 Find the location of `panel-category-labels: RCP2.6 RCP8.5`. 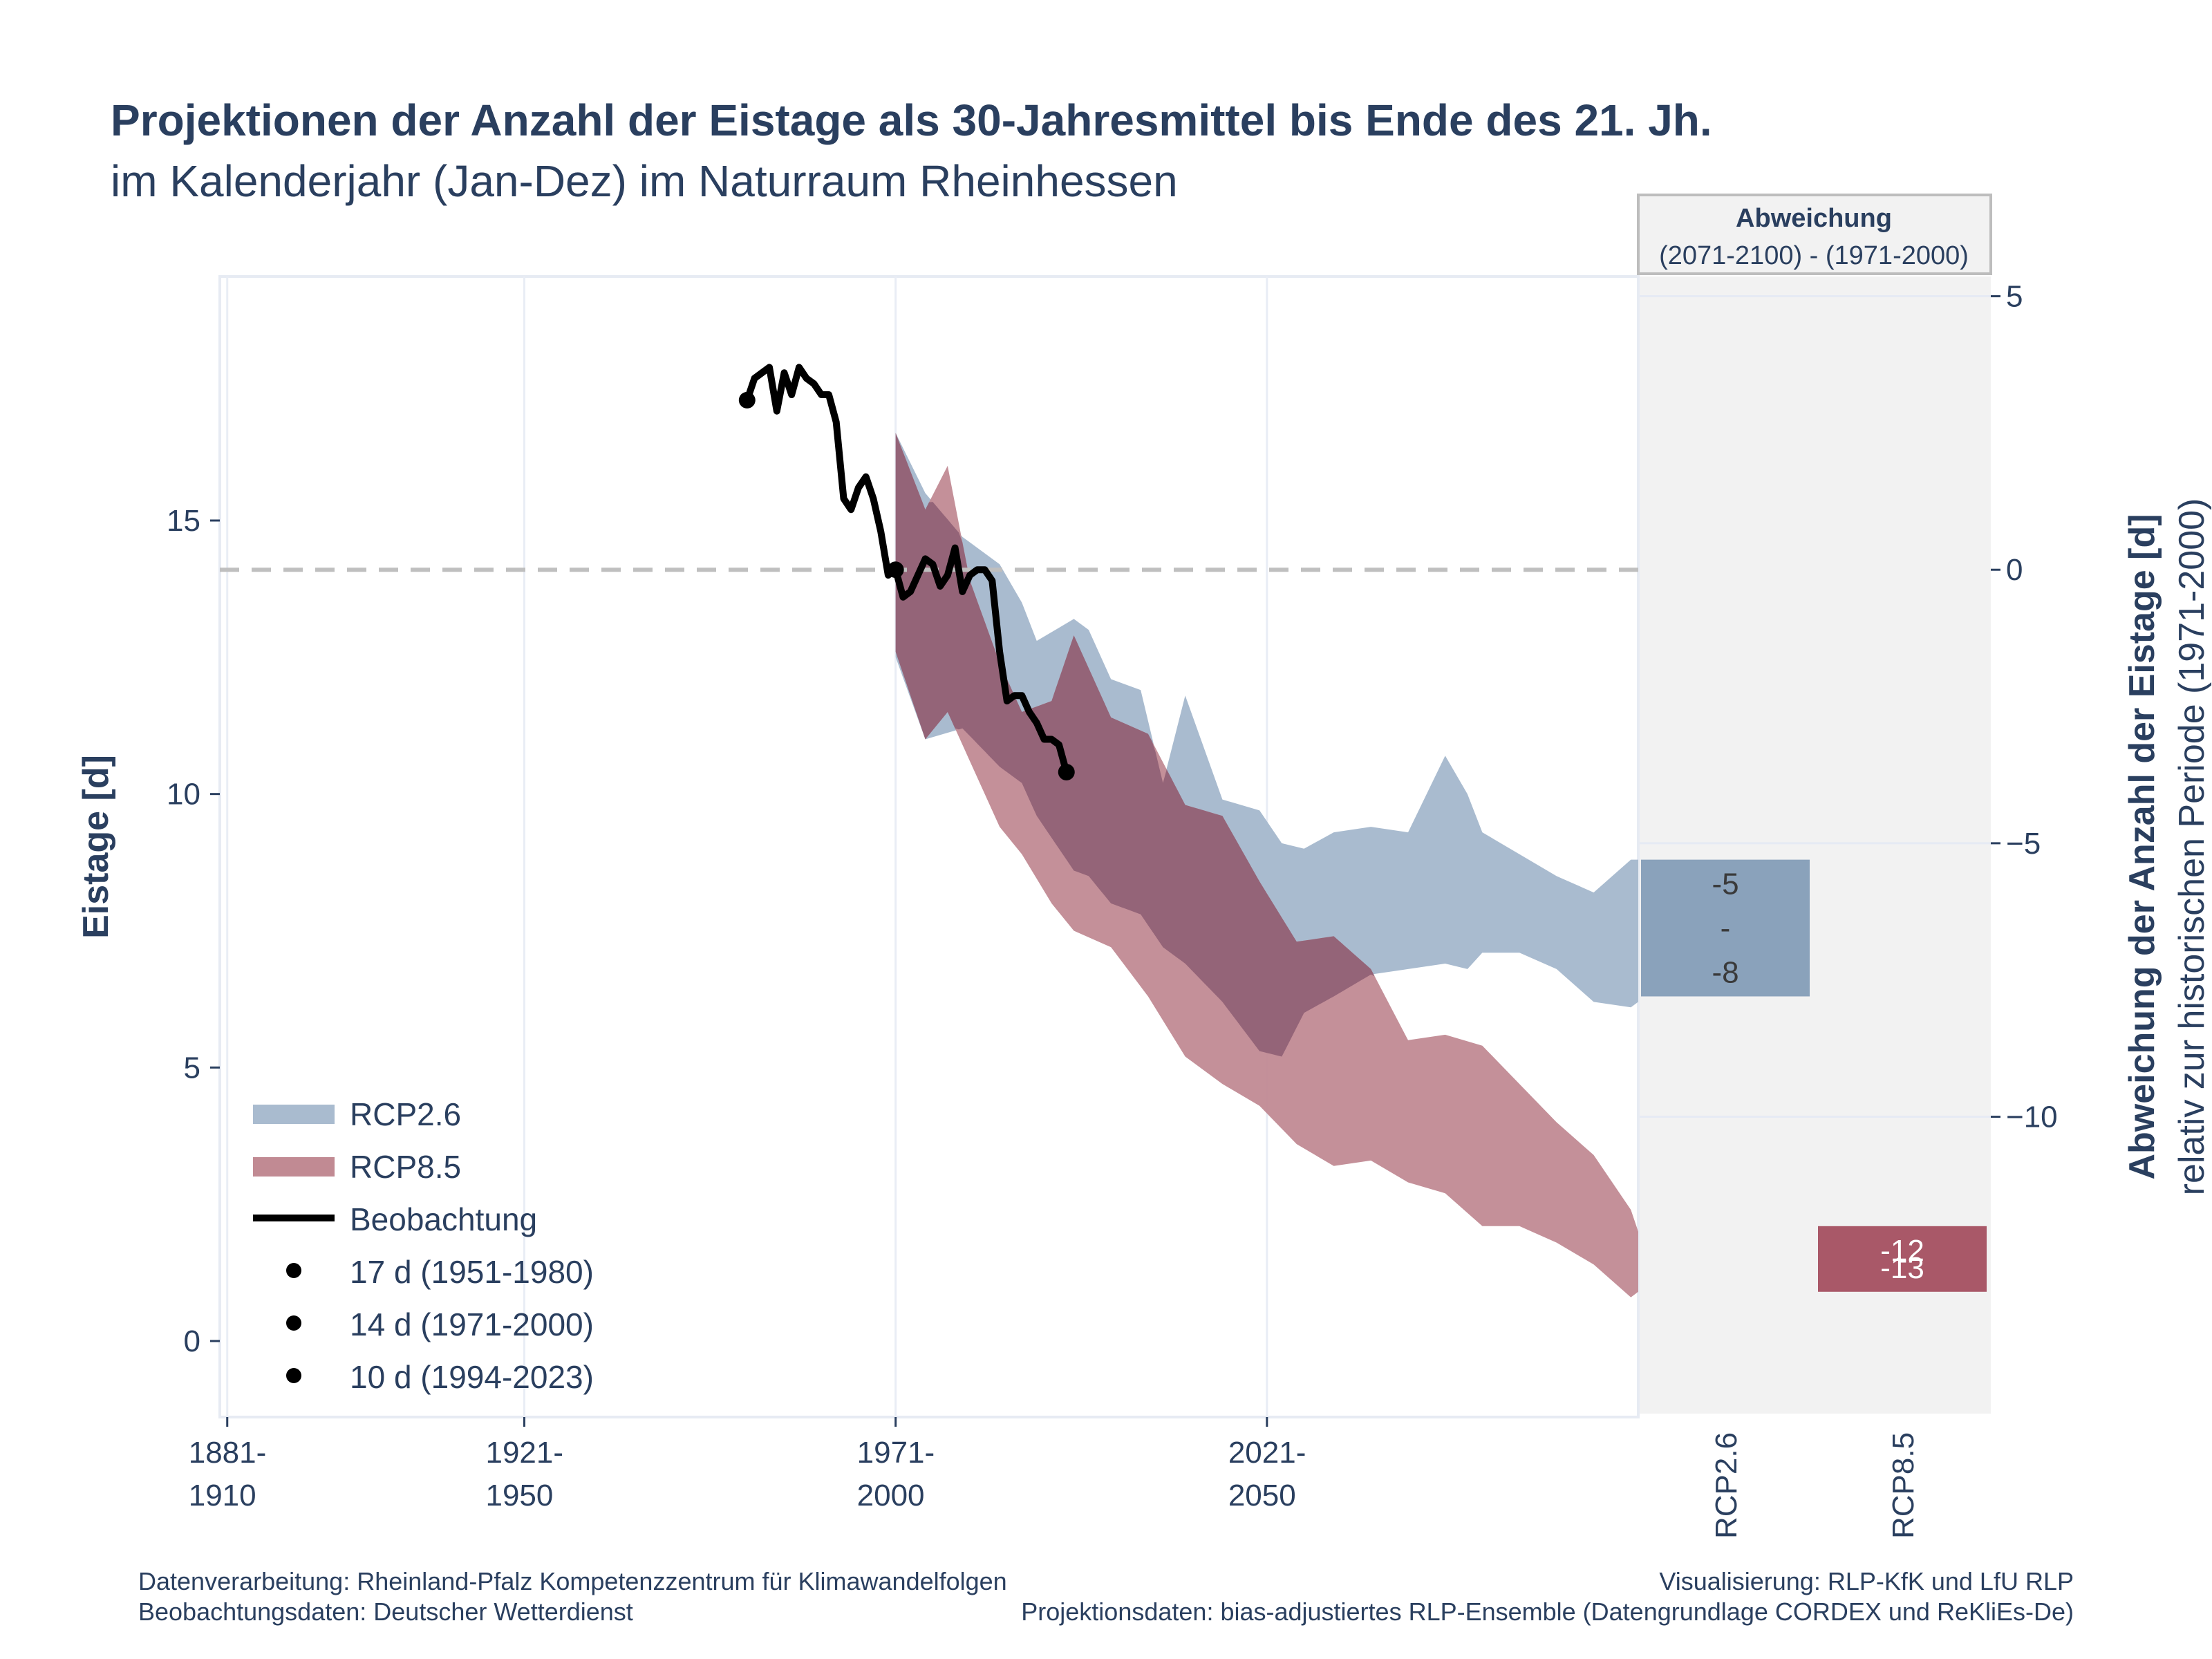

panel-category-labels: RCP2.6 RCP8.5 is located at coordinates (1815, 1485).